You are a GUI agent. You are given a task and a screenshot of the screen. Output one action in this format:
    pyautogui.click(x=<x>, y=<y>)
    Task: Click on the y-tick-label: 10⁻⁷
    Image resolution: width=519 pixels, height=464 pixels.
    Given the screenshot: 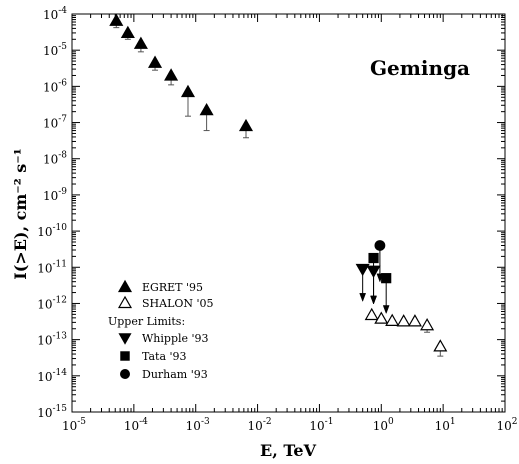 What is the action you would take?
    pyautogui.click(x=55, y=123)
    